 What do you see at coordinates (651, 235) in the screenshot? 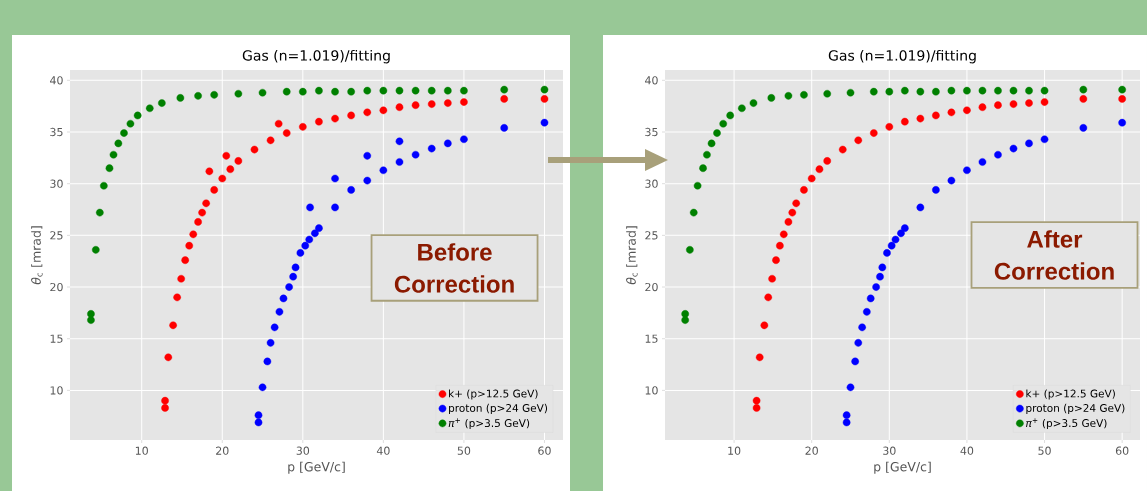
I see `y-tick-label: 25` at bounding box center [651, 235].